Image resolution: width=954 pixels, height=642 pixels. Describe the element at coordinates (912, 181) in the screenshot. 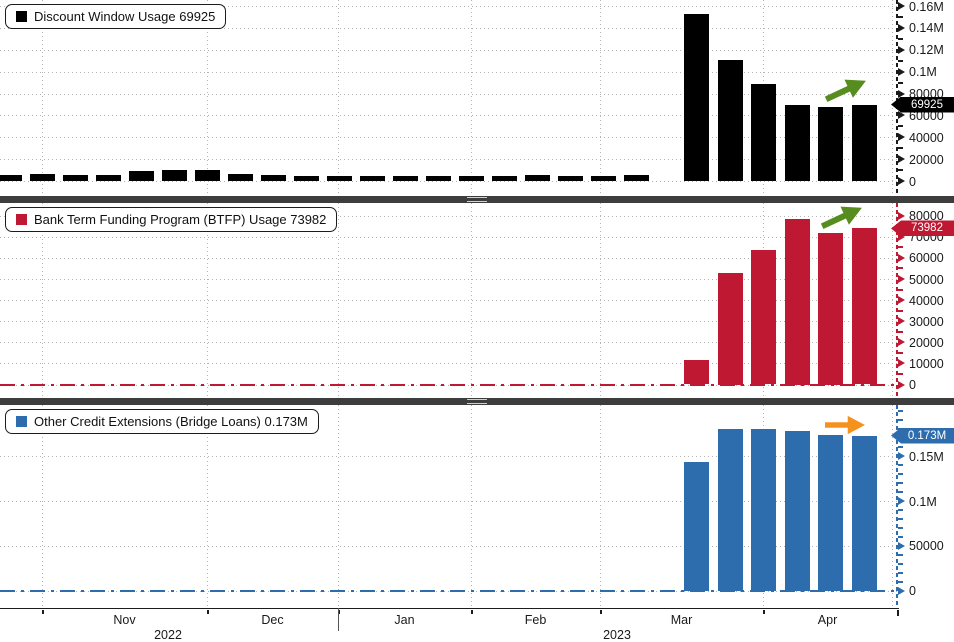

I see `y-tick-label: 0` at that location.